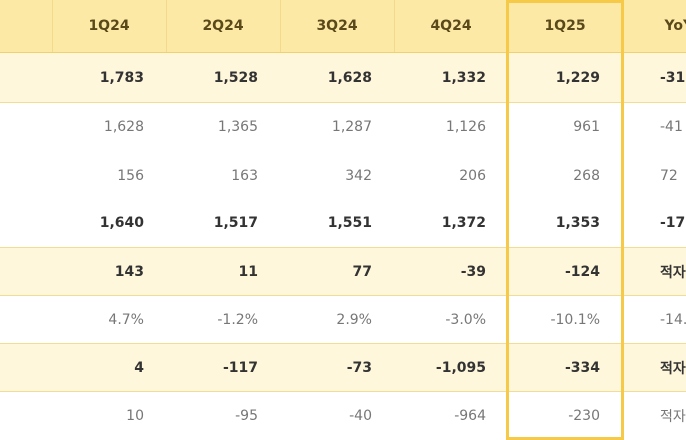 This screenshot has height=440, width=686. Describe the element at coordinates (451, 367) in the screenshot. I see `table-cell: -1,095` at that location.